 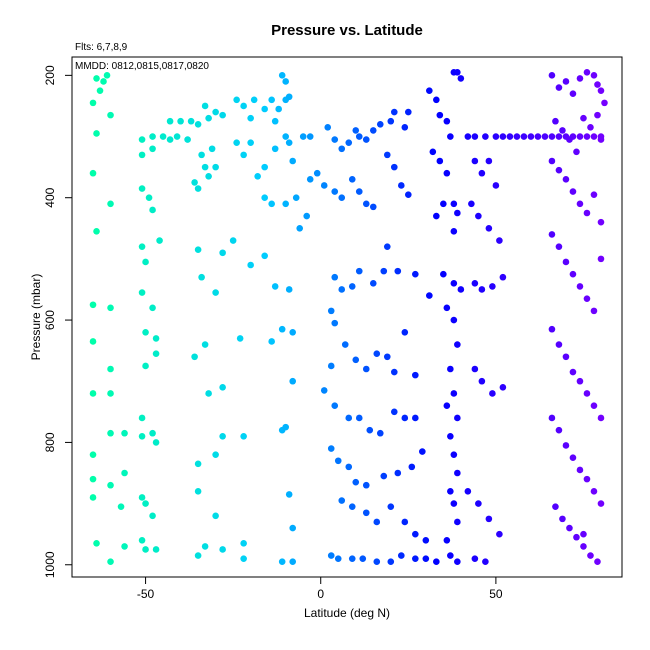 I want to click on x-tick-label: -50, so click(x=146, y=594).